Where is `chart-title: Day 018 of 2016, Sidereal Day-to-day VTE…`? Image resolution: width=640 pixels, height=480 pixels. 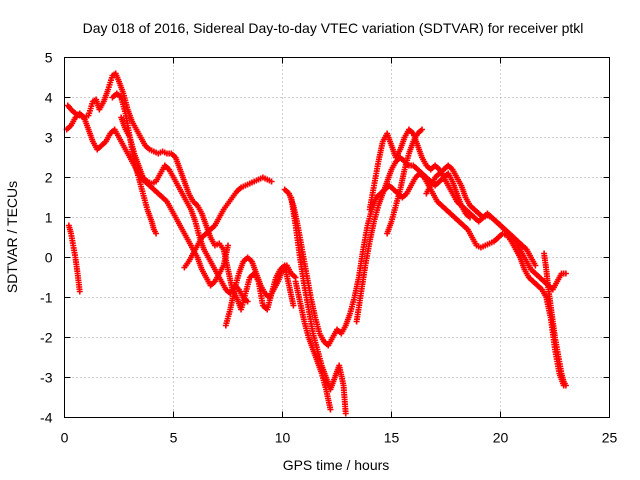
chart-title: Day 018 of 2016, Sidereal Day-to-day VTE… is located at coordinates (333, 28).